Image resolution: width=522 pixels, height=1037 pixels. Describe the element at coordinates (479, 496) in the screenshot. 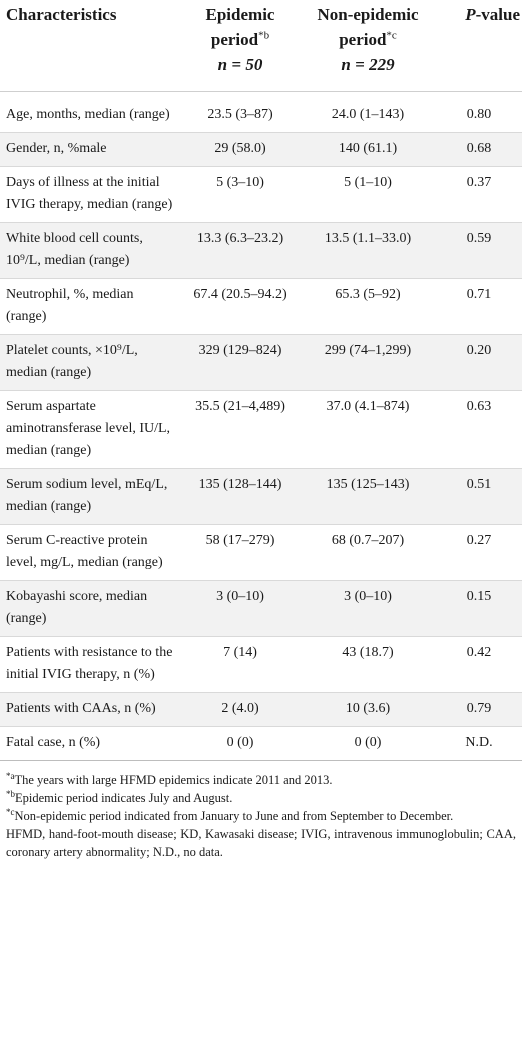

I see `p-value: 0.51` at that location.